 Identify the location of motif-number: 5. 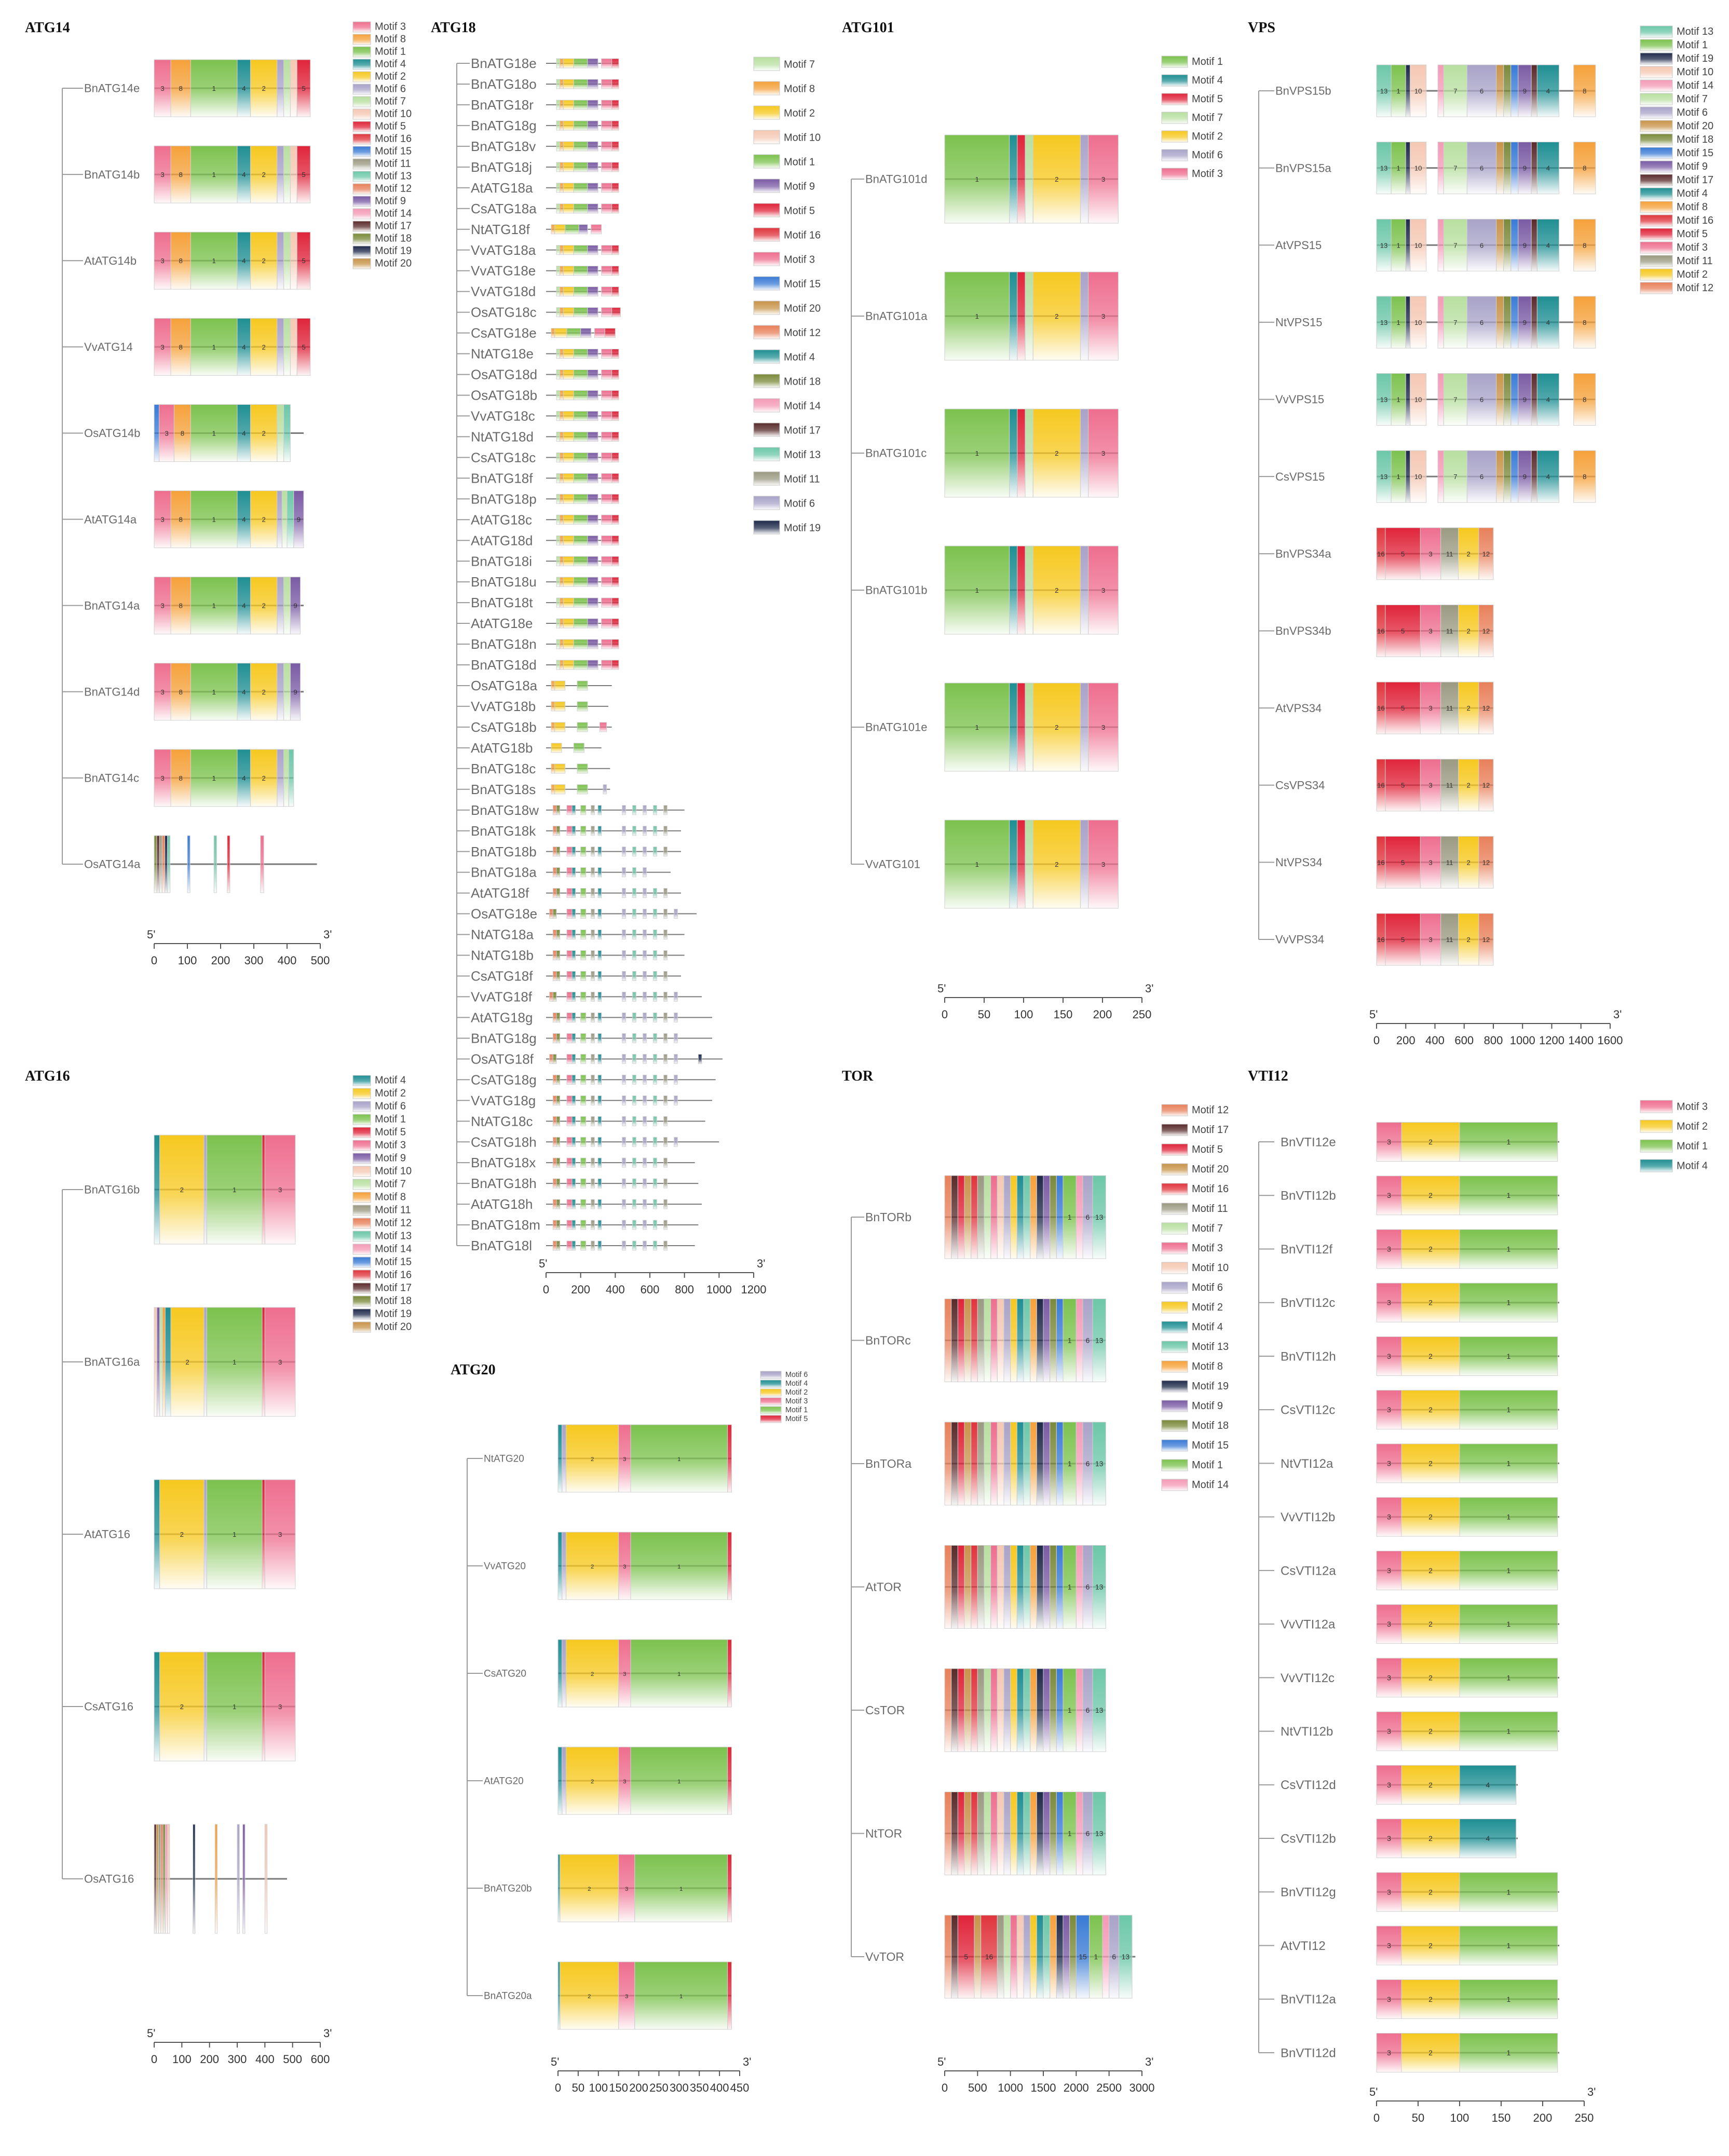
(966, 1957).